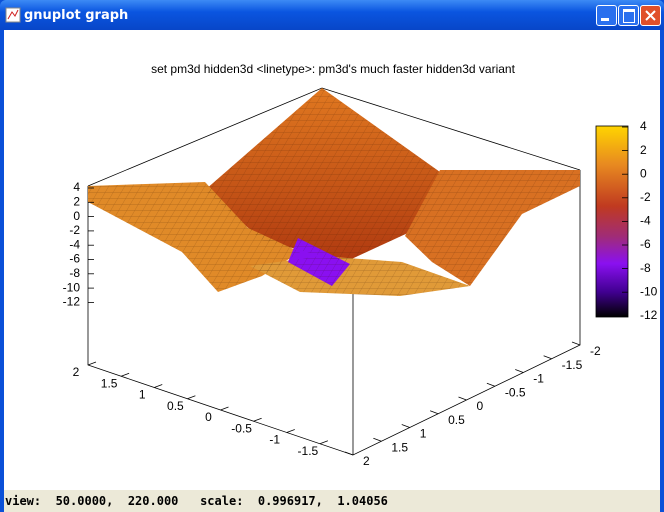 Image resolution: width=664 pixels, height=512 pixels. What do you see at coordinates (628, 15) in the screenshot?
I see `maximize-button` at bounding box center [628, 15].